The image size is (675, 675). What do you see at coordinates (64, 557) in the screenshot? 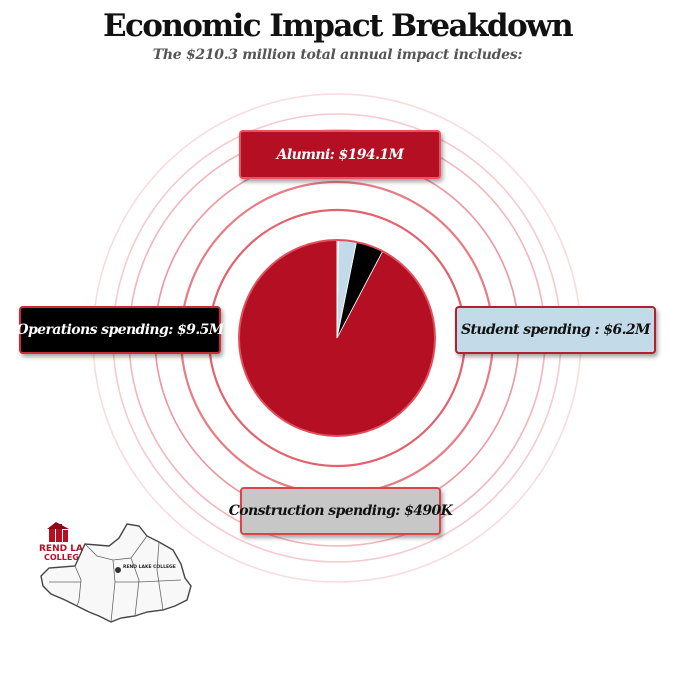
I see `logo-name-line2: COLLEGE` at bounding box center [64, 557].